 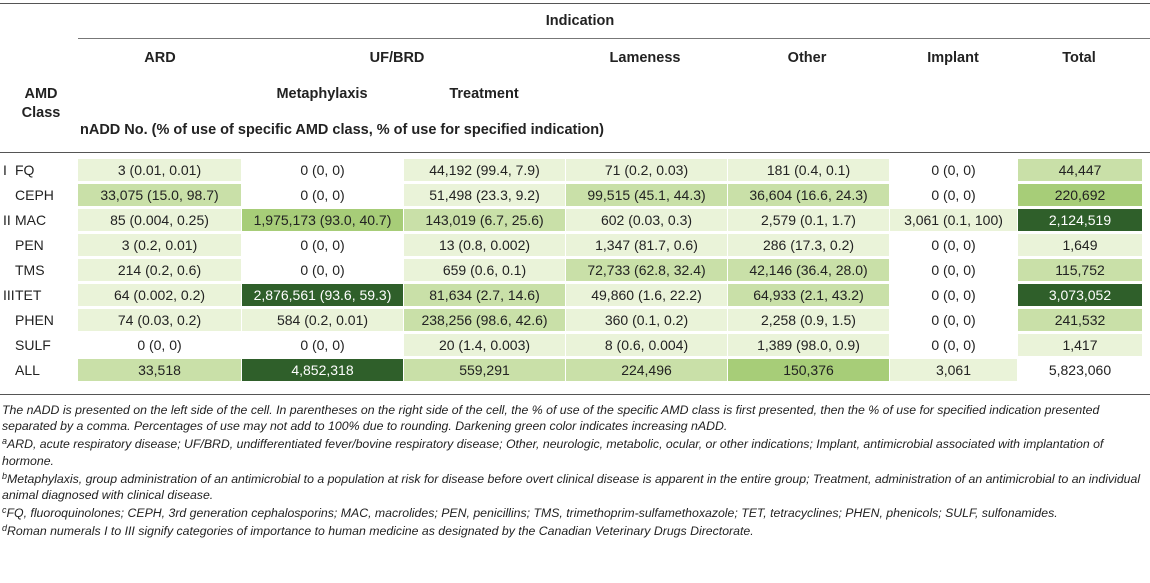 What do you see at coordinates (484, 195) in the screenshot?
I see `cell-treatment: 51,498 (23.3, 9.2)` at bounding box center [484, 195].